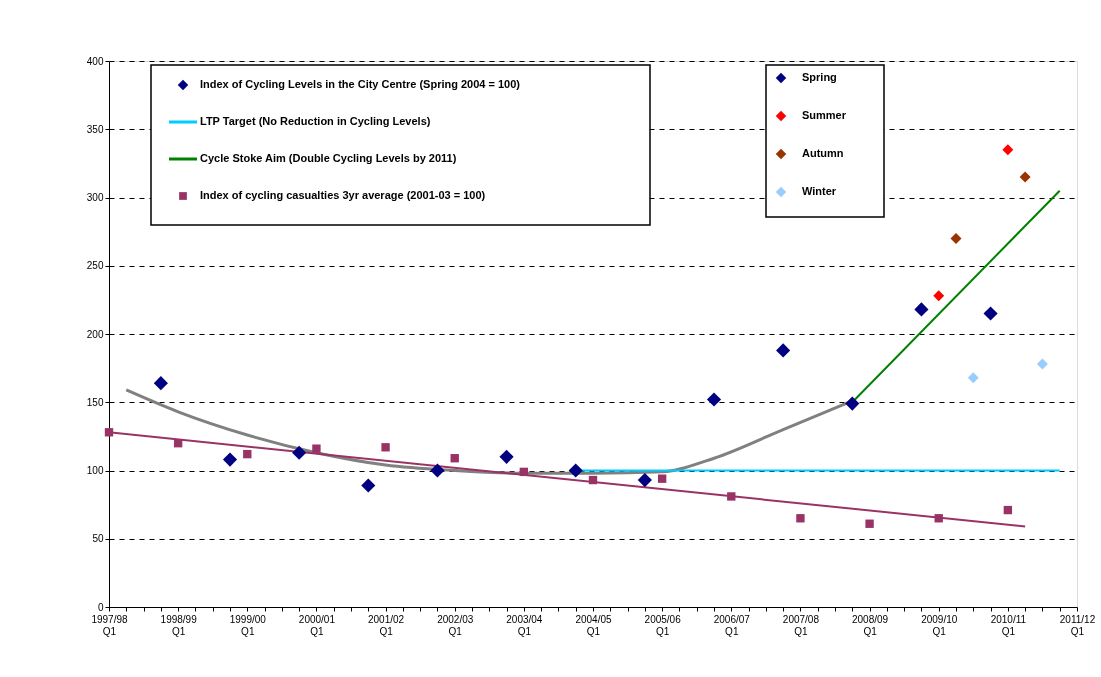 The image size is (1101, 677). What do you see at coordinates (317, 625) in the screenshot?
I see `x-tick-label: 2000/01 Q1` at bounding box center [317, 625].